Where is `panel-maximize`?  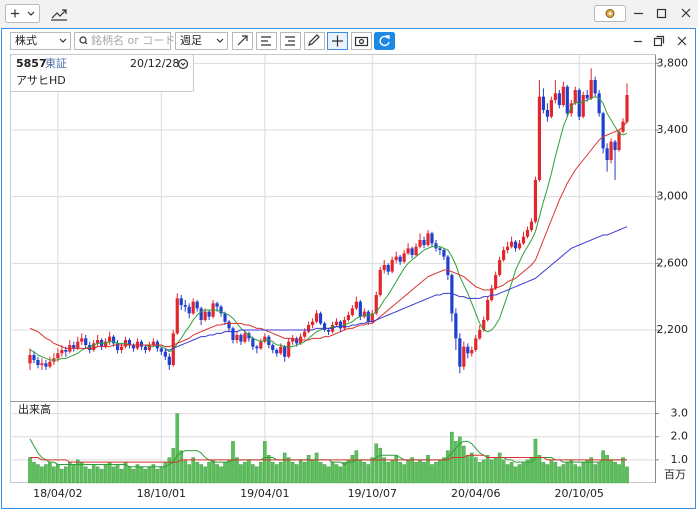 panel-maximize is located at coordinates (659, 41).